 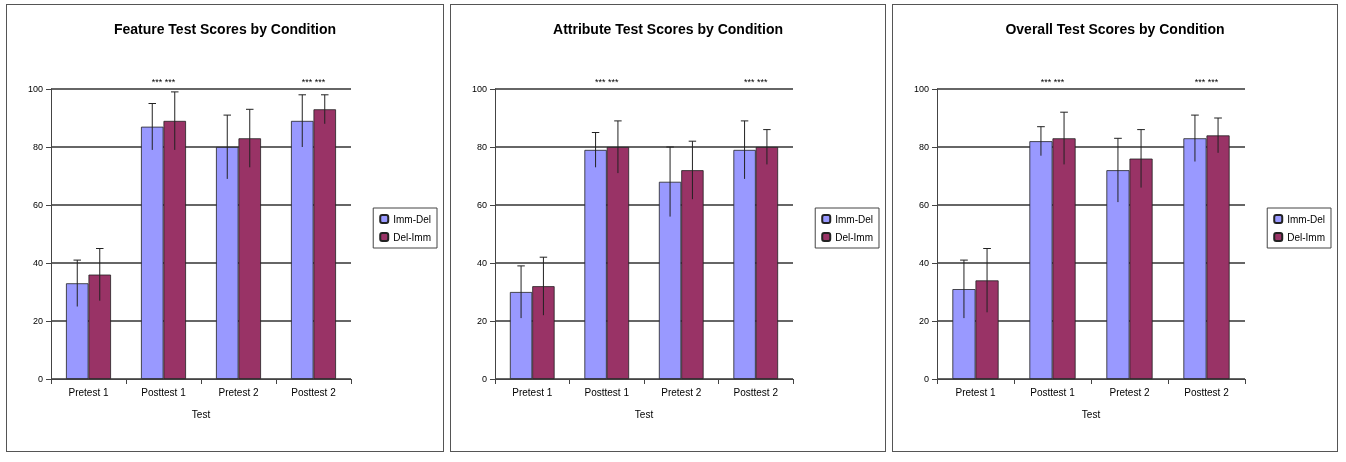 I want to click on chart-title: Attribute Test Scores by Condition, so click(x=668, y=29).